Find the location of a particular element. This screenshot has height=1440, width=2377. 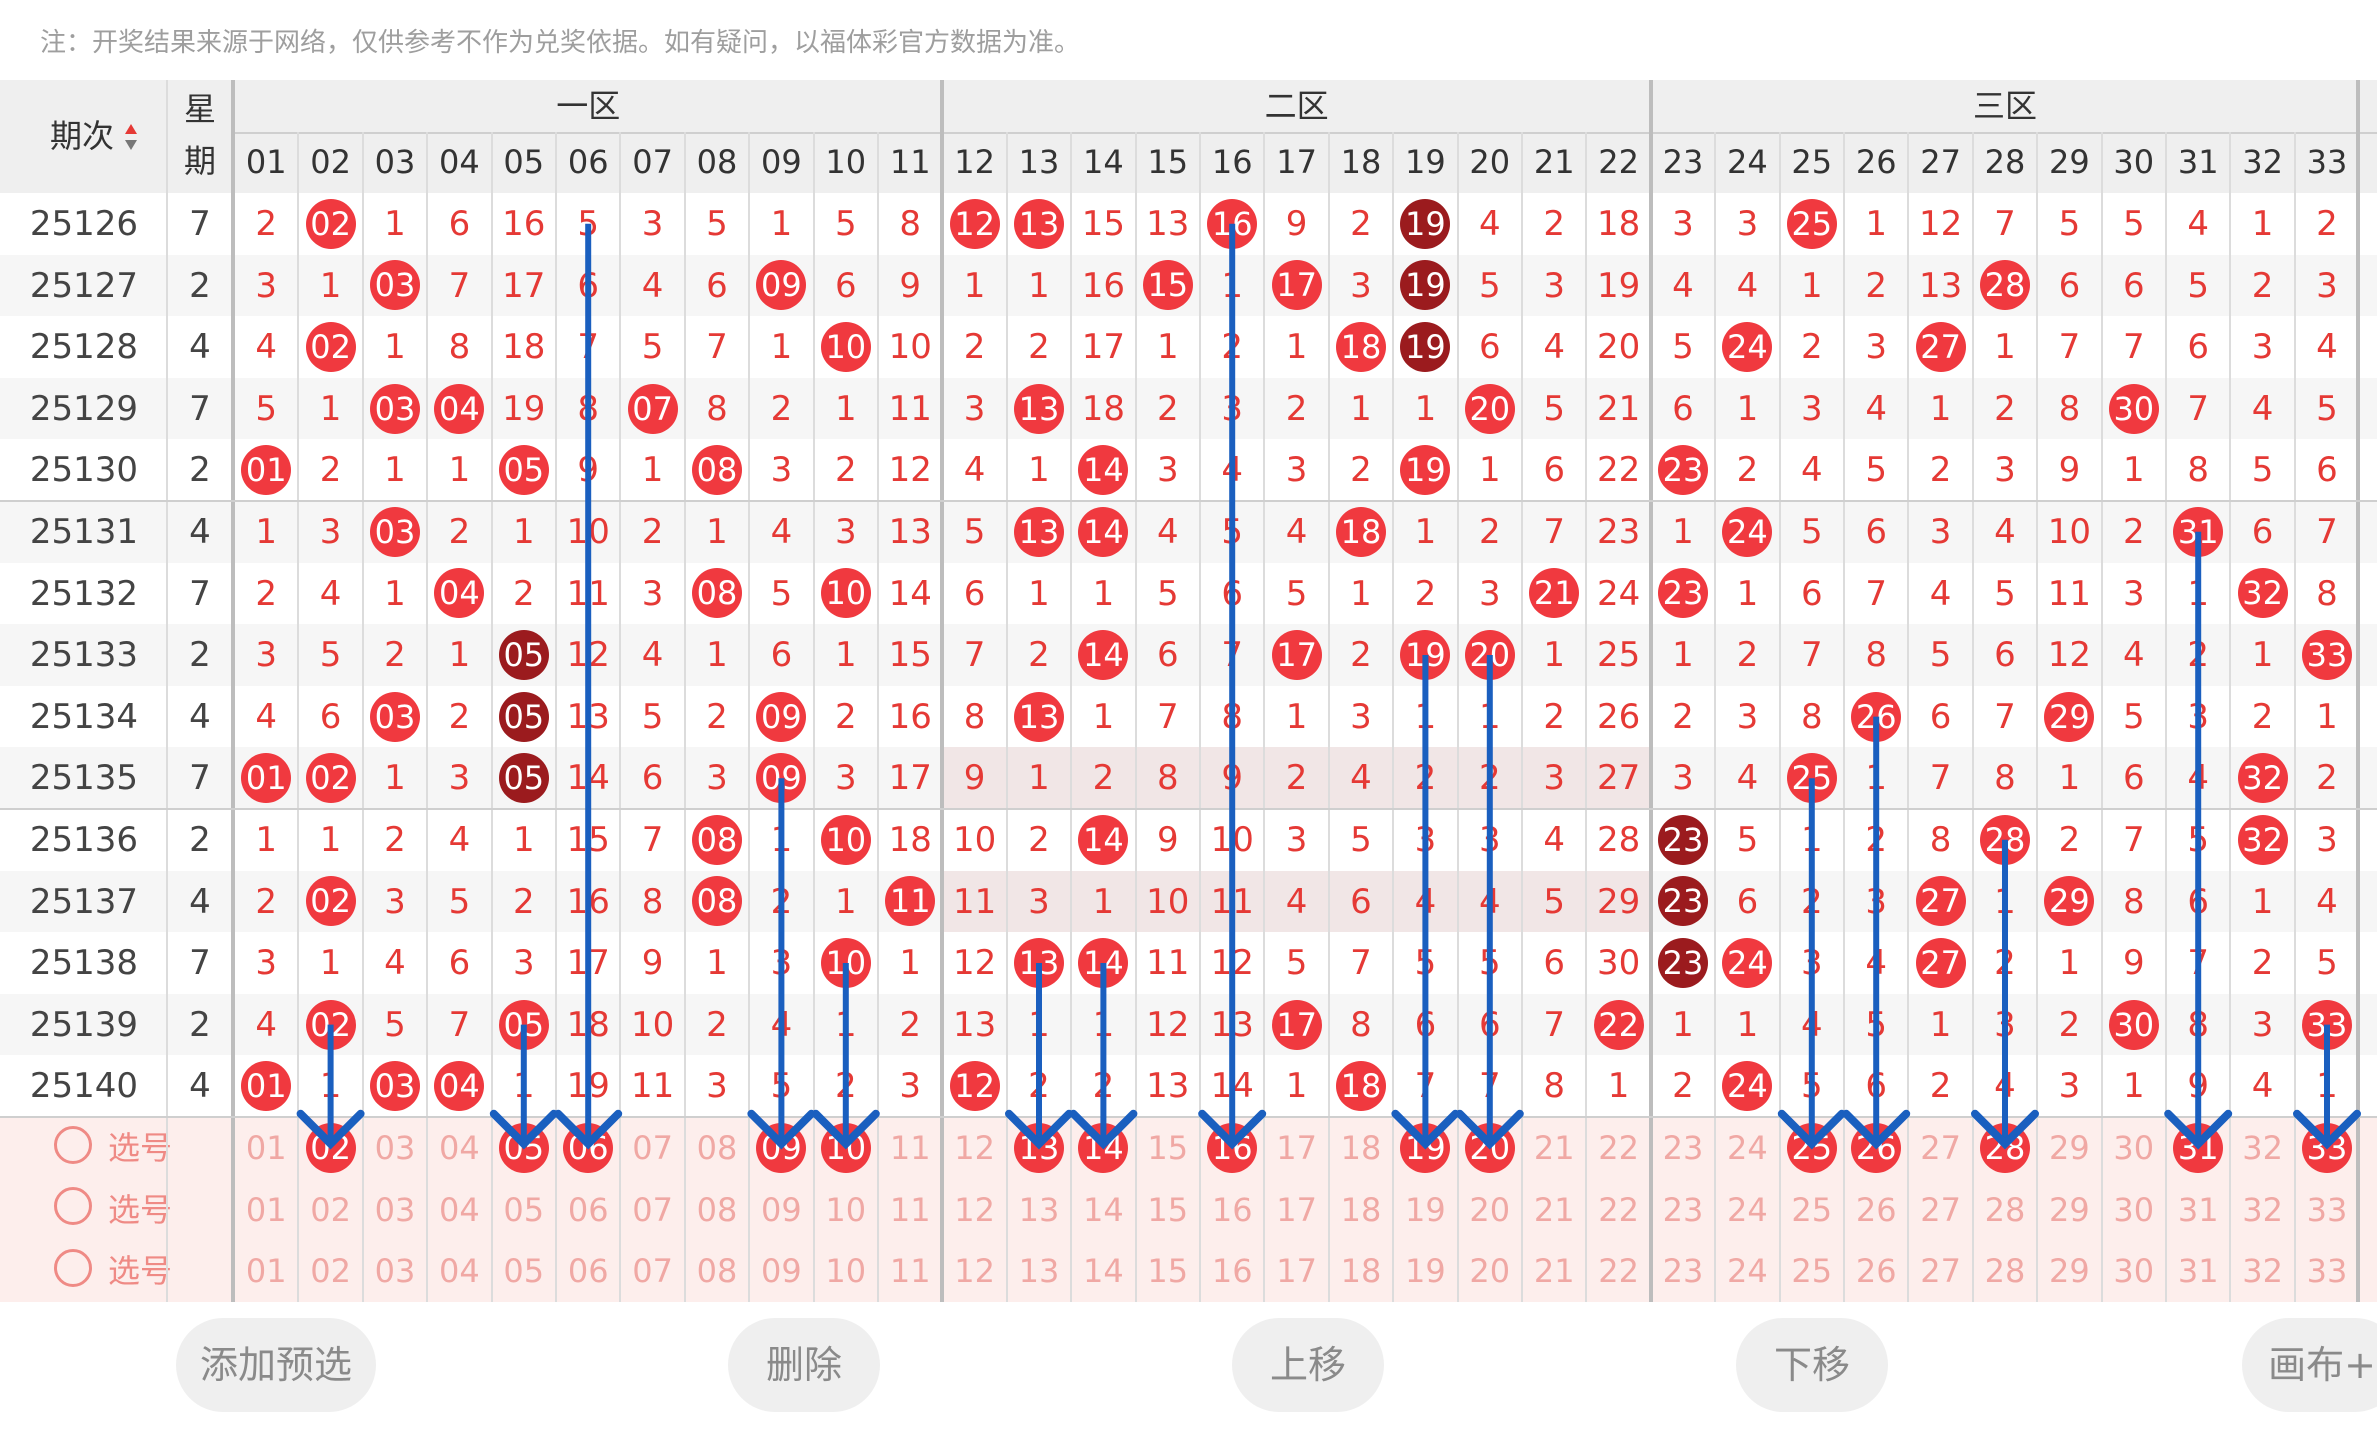

omission-cell: 9 is located at coordinates (2133, 963).